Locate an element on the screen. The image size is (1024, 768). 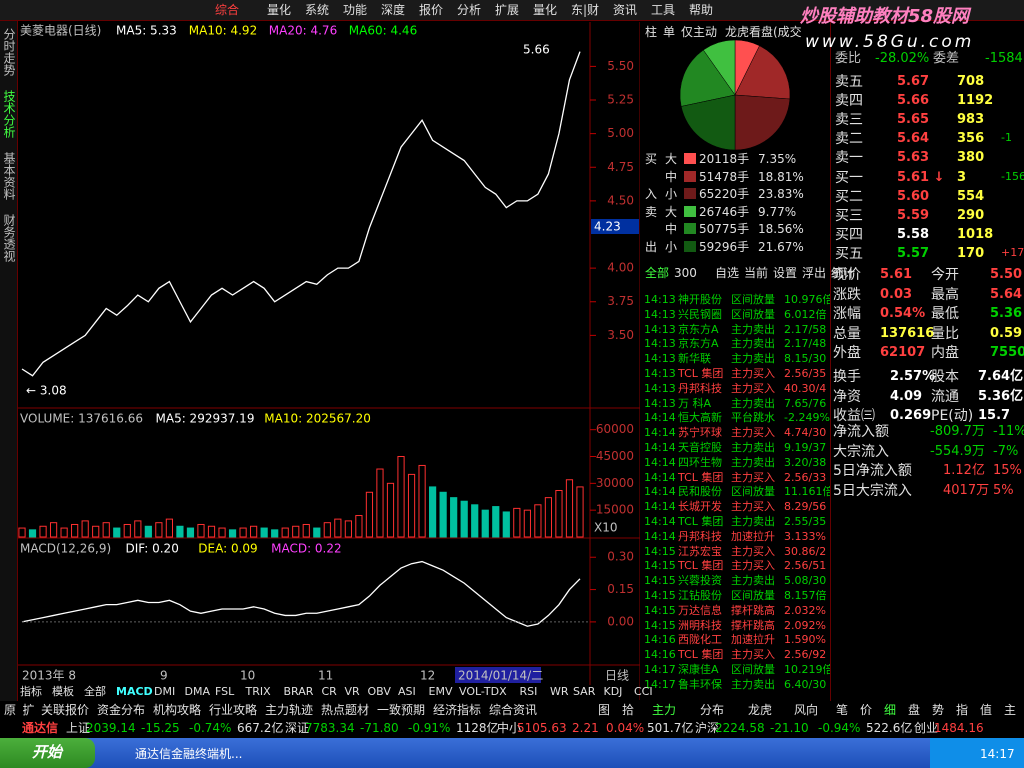
indicator-tab: VOL-TDX is located at coordinates (483, 691).